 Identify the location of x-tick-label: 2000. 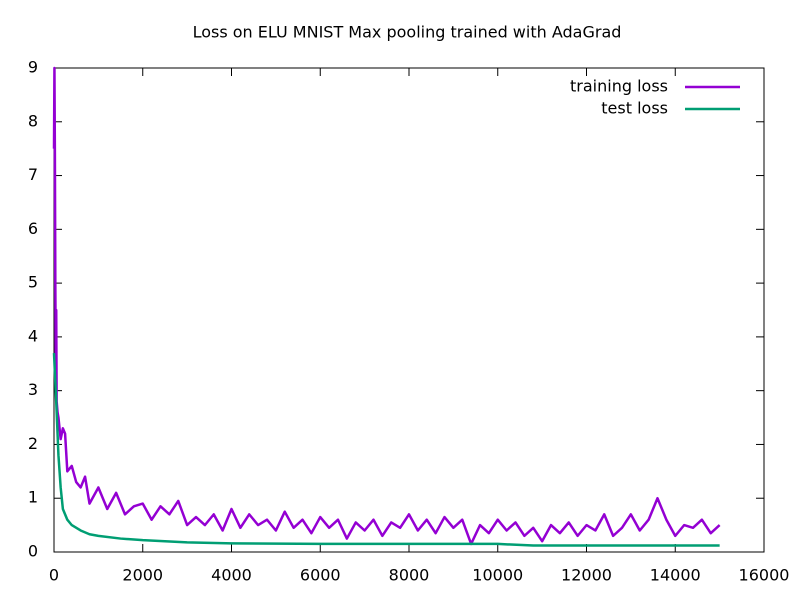
(142, 575).